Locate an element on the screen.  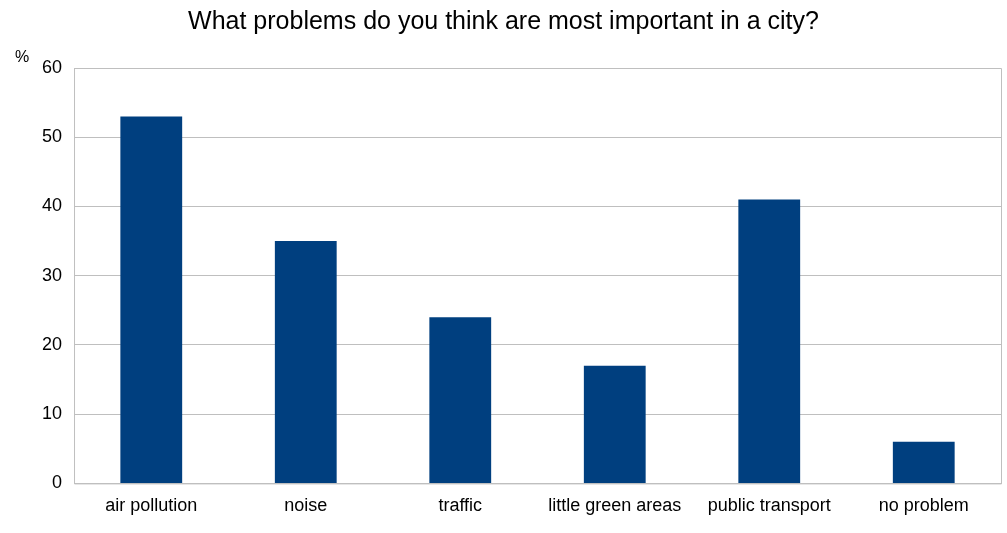
chart-title: What problems do you think are most important in a city? is located at coordinates (503, 20).